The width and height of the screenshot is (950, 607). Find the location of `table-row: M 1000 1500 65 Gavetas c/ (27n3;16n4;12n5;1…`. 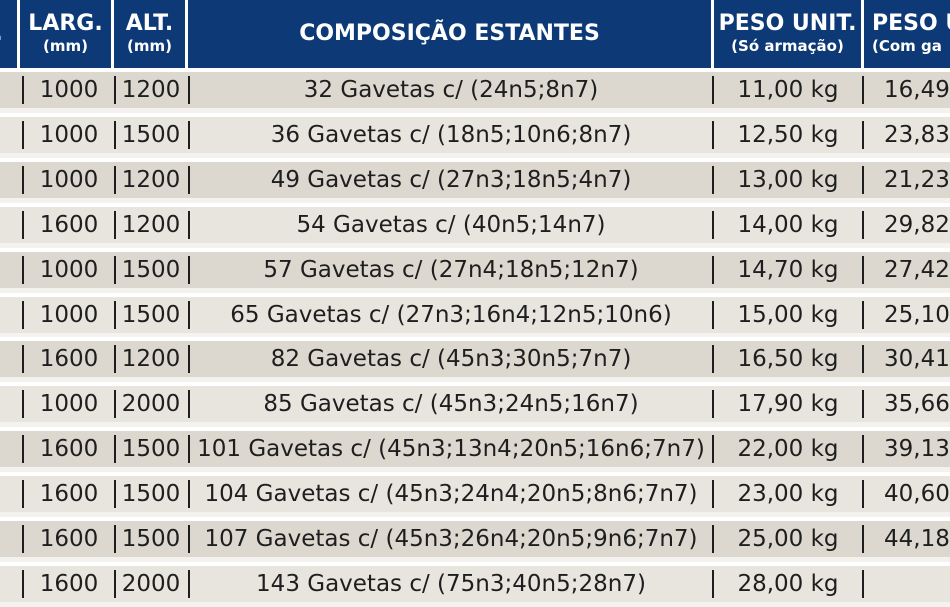

table-row: M 1000 1500 65 Gavetas c/ (27n3;16n4;12n5;1… is located at coordinates (475, 312).